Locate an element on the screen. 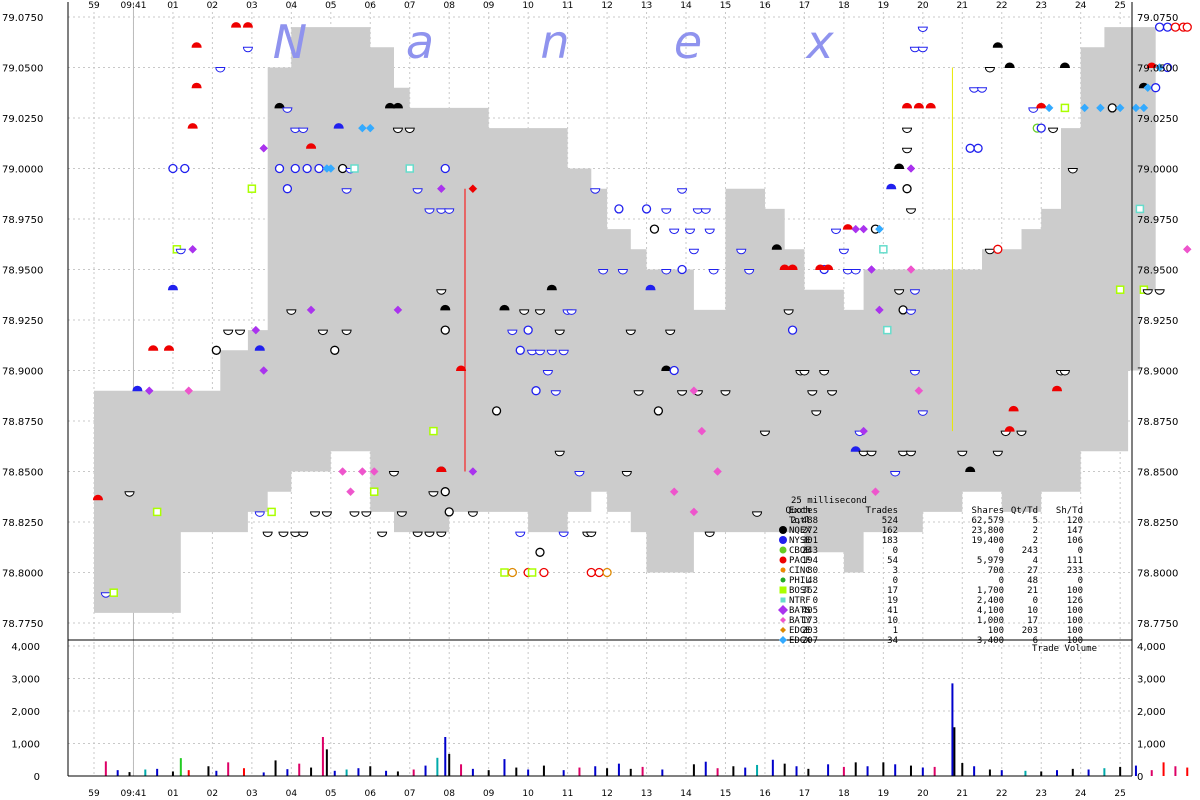 This screenshot has height=800, width=1200. legend-header: Sh/Td is located at coordinates (1069, 511).